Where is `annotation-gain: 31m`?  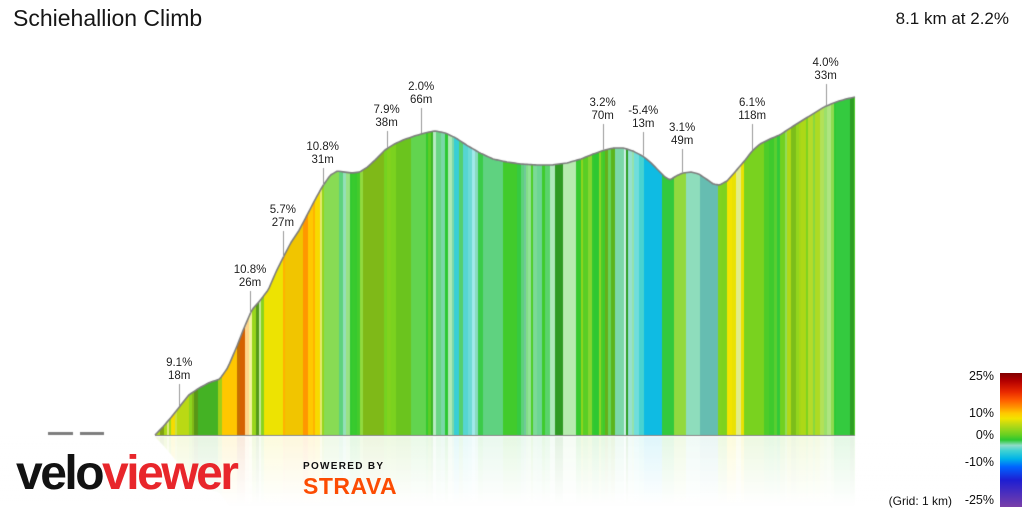
annotation-gain: 31m is located at coordinates (322, 159).